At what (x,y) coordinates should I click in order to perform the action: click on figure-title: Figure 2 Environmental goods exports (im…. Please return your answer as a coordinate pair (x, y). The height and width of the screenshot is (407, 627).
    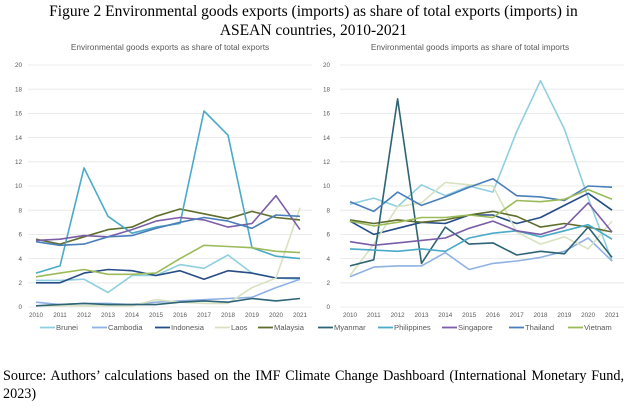
    Looking at the image, I should click on (313, 21).